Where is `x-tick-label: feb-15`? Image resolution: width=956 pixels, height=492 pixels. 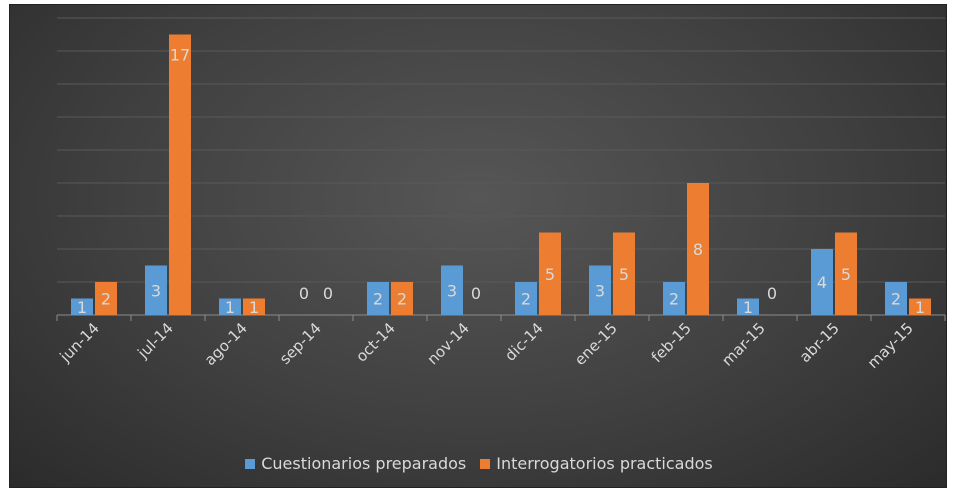
x-tick-label: feb-15 is located at coordinates (671, 342).